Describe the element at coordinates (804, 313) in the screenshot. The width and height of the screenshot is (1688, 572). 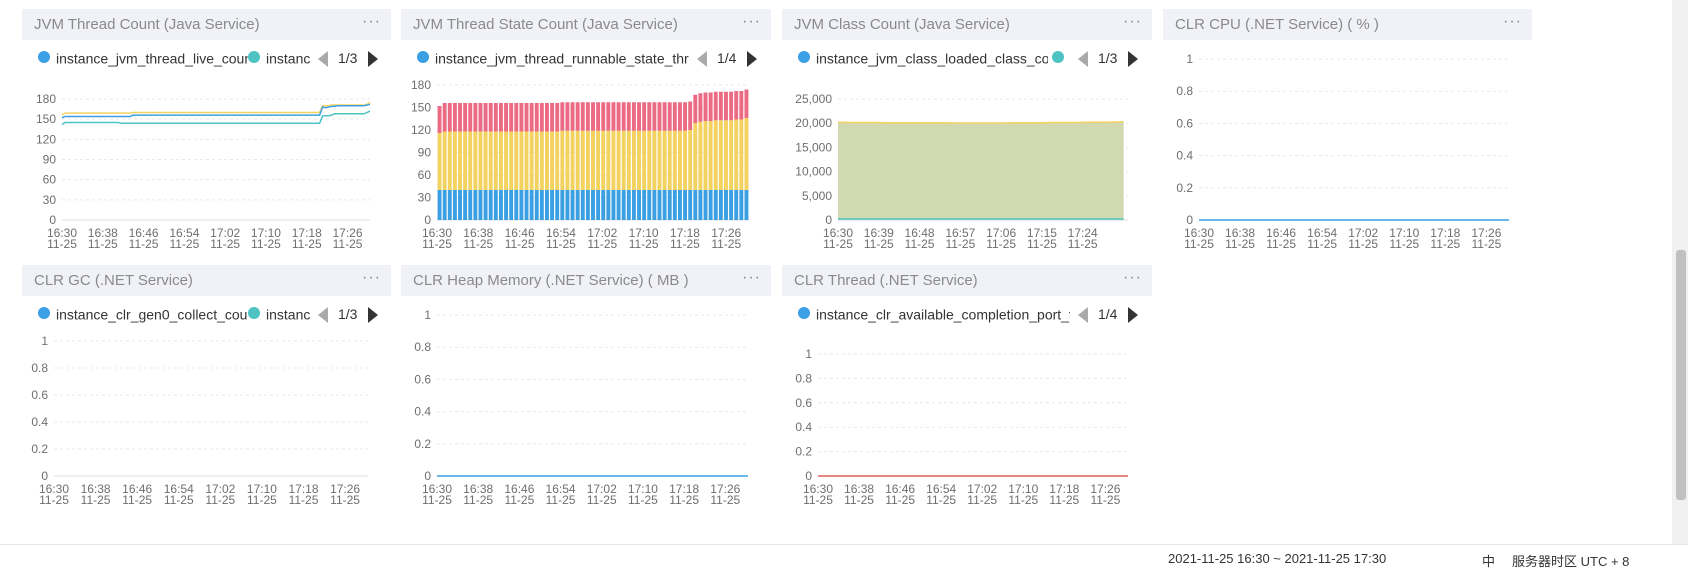
I see `legend-dot` at that location.